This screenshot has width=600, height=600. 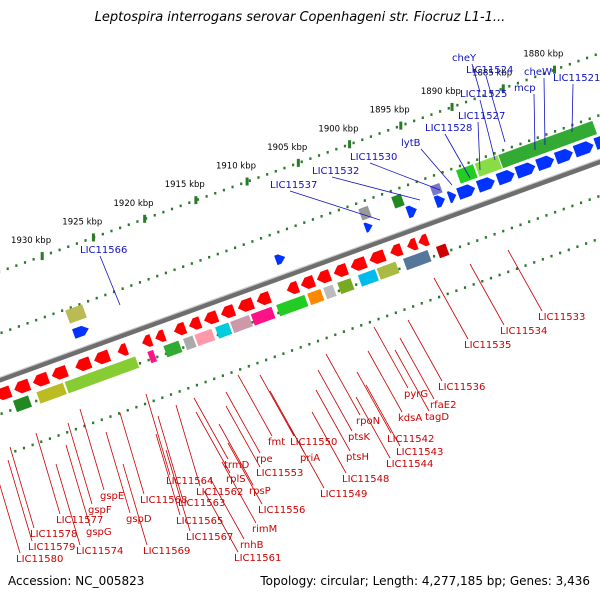 I want to click on gene-label-top: LIC11521, so click(x=576, y=78).